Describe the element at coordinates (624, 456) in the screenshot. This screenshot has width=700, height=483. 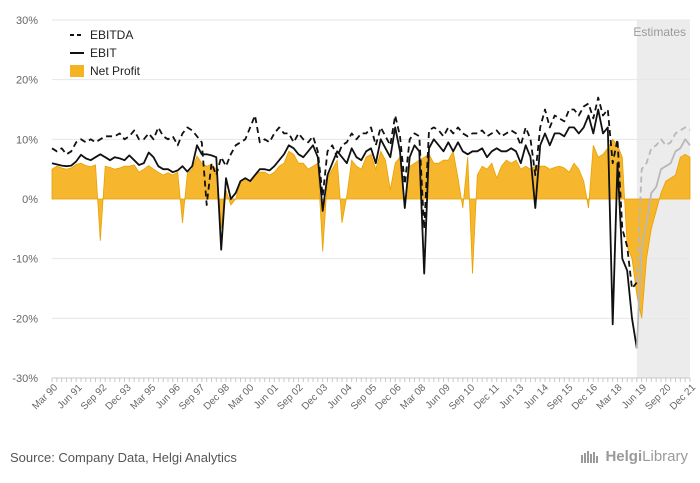
I see `logo-text-helgi: Helgi` at that location.